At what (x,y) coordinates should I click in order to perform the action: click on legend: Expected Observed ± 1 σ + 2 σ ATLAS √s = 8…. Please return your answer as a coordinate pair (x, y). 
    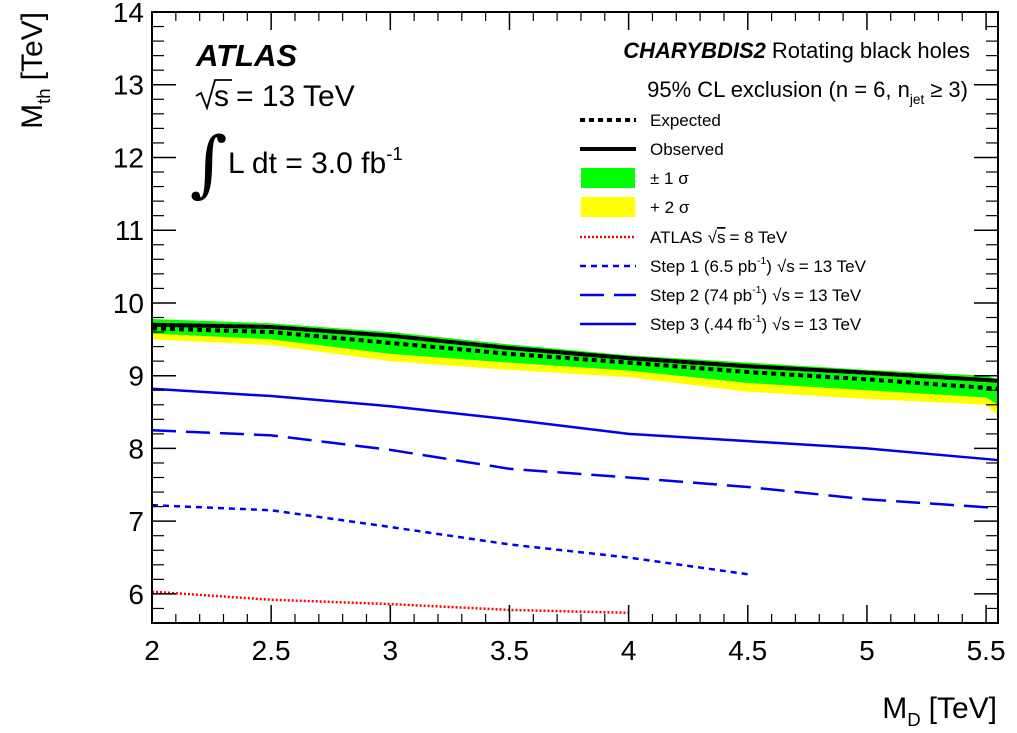
    Looking at the image, I should click on (723, 222).